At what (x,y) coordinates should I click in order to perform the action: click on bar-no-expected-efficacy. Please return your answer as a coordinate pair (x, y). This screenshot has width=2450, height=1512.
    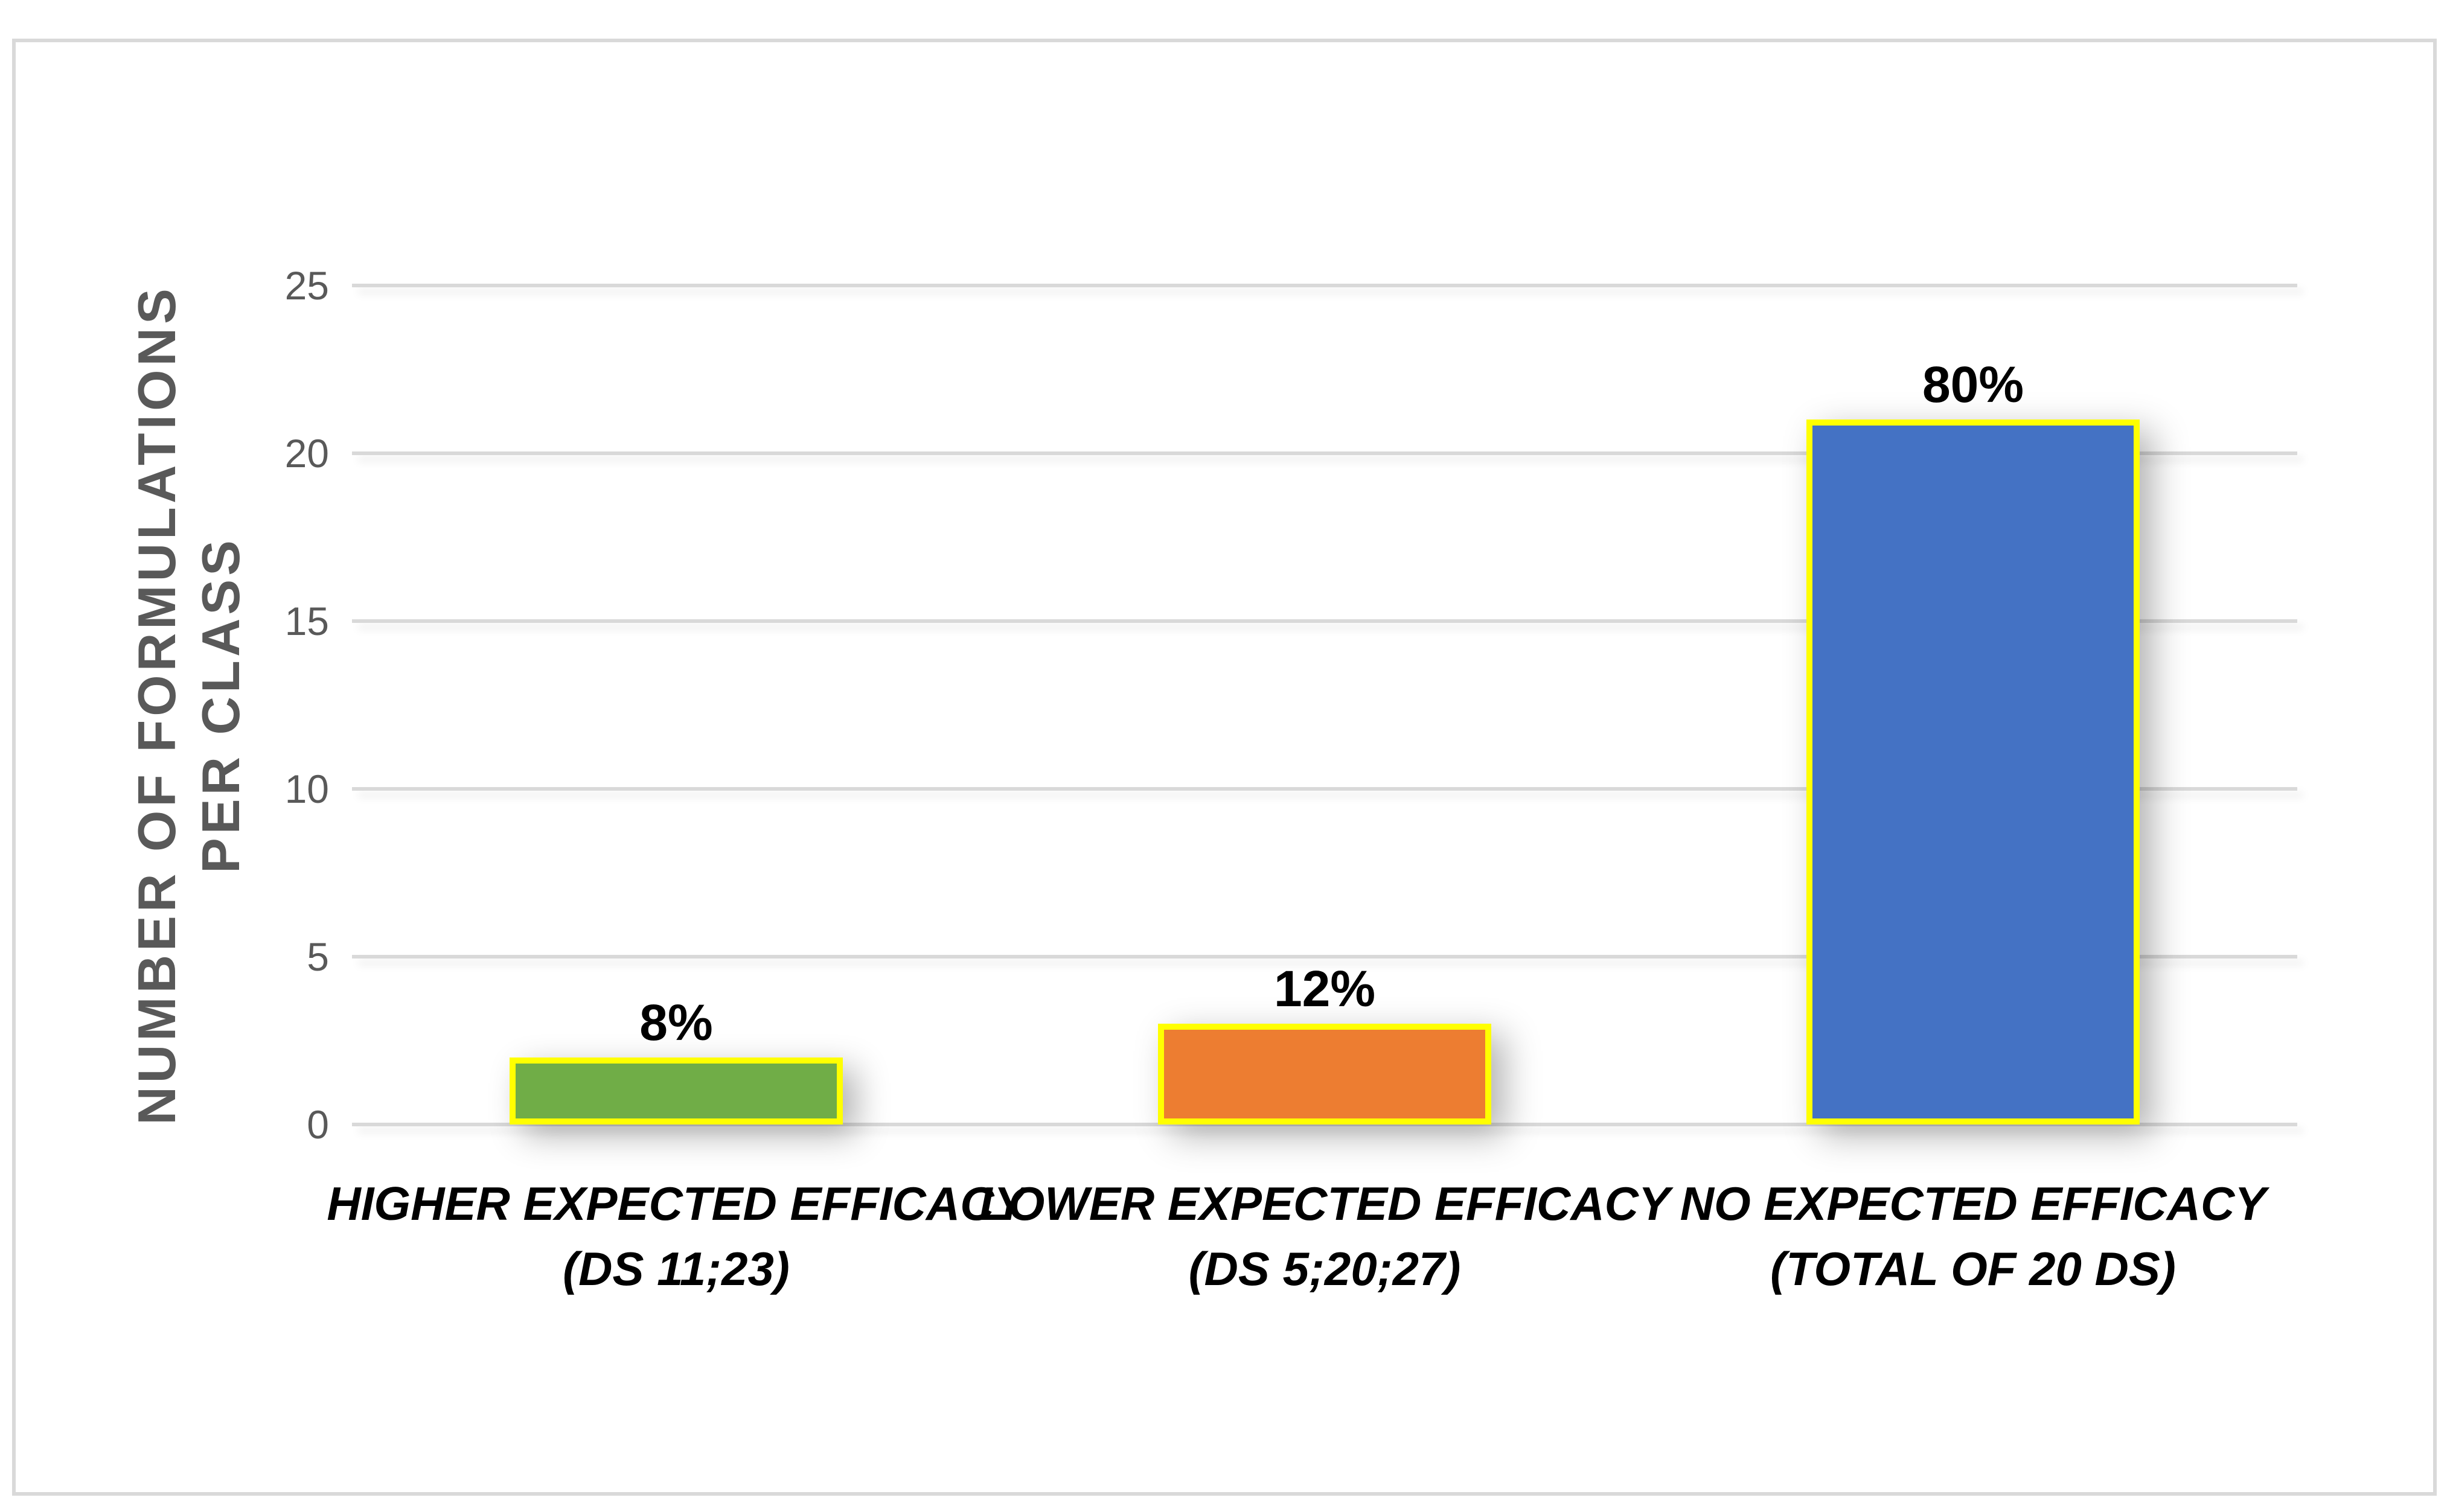
    Looking at the image, I should click on (1973, 771).